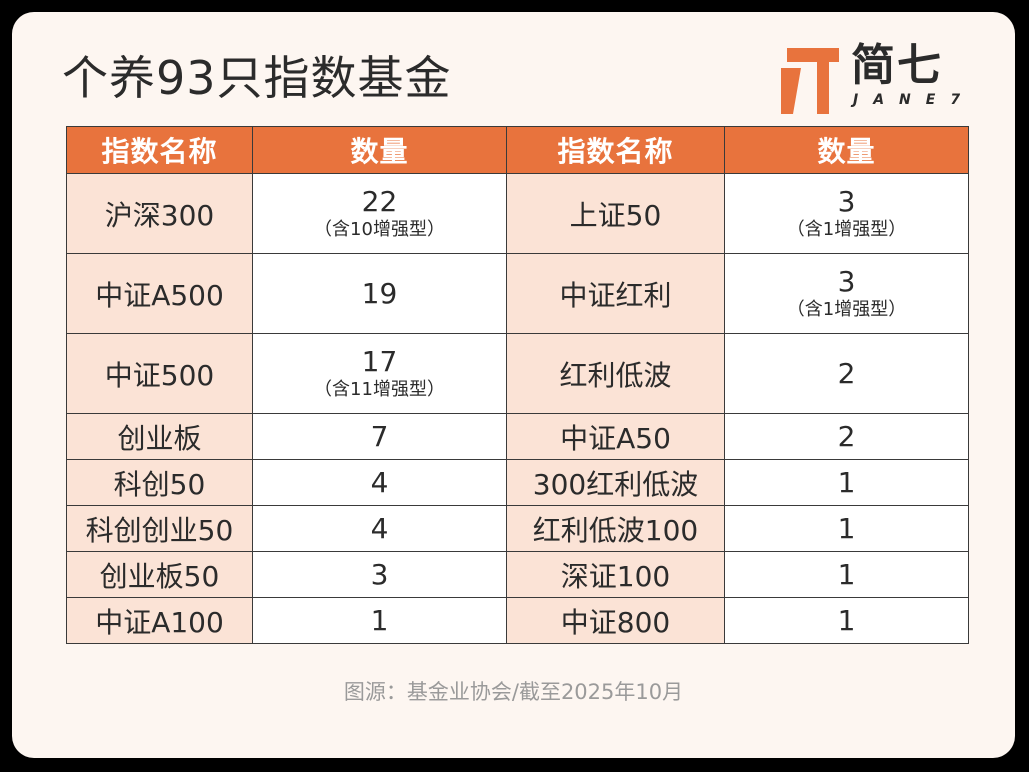 The height and width of the screenshot is (772, 1029). I want to click on table-row: 中证500 17 （含11增强型） 红利低波 2, so click(517, 373).